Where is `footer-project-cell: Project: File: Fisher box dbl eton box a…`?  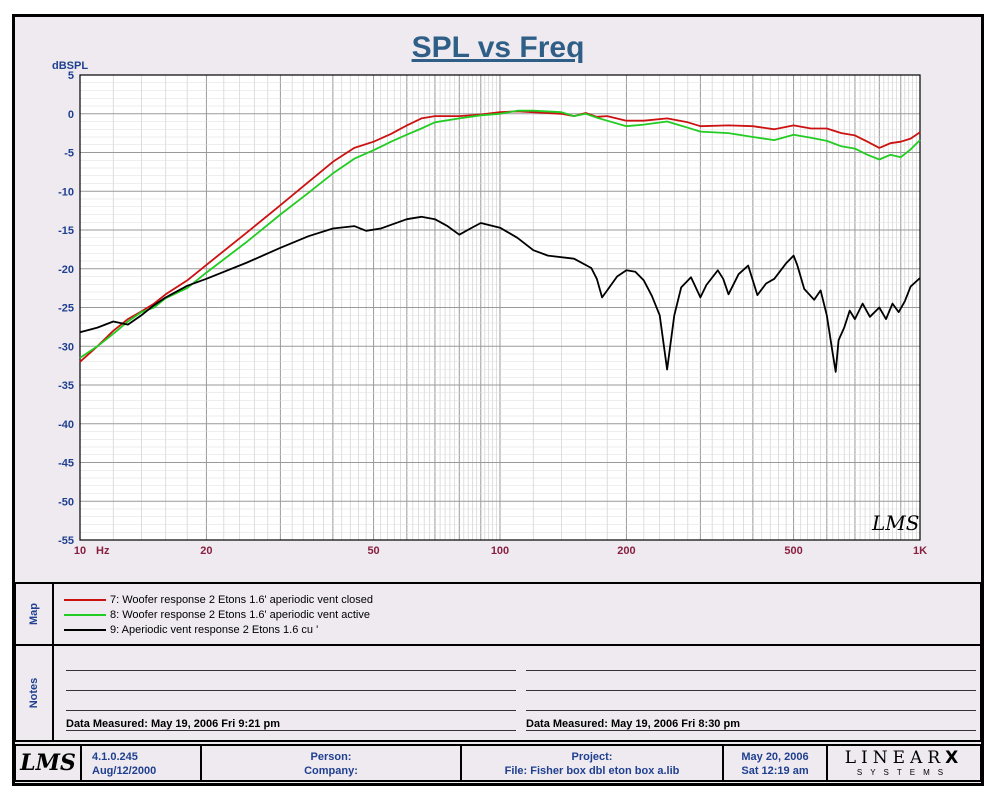
footer-project-cell: Project: File: Fisher box dbl eton box a… is located at coordinates (593, 763).